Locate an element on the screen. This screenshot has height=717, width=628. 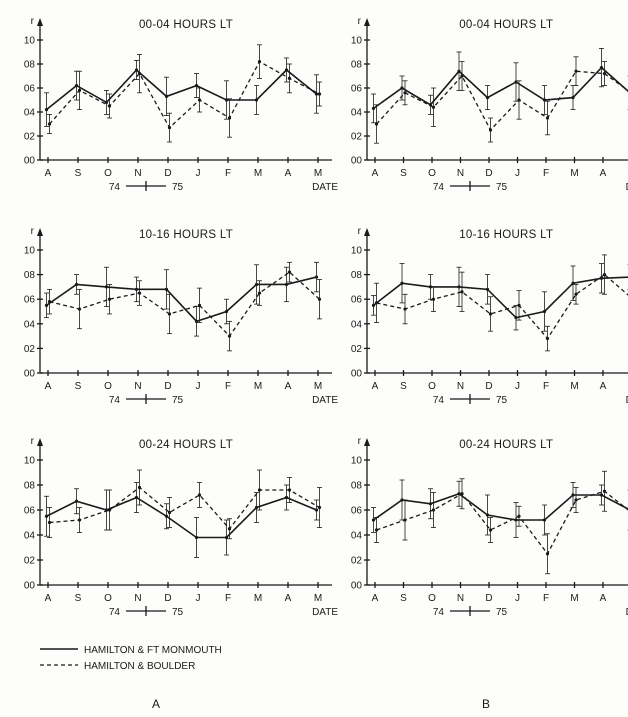
panel-label-a: A is located at coordinates (156, 704).